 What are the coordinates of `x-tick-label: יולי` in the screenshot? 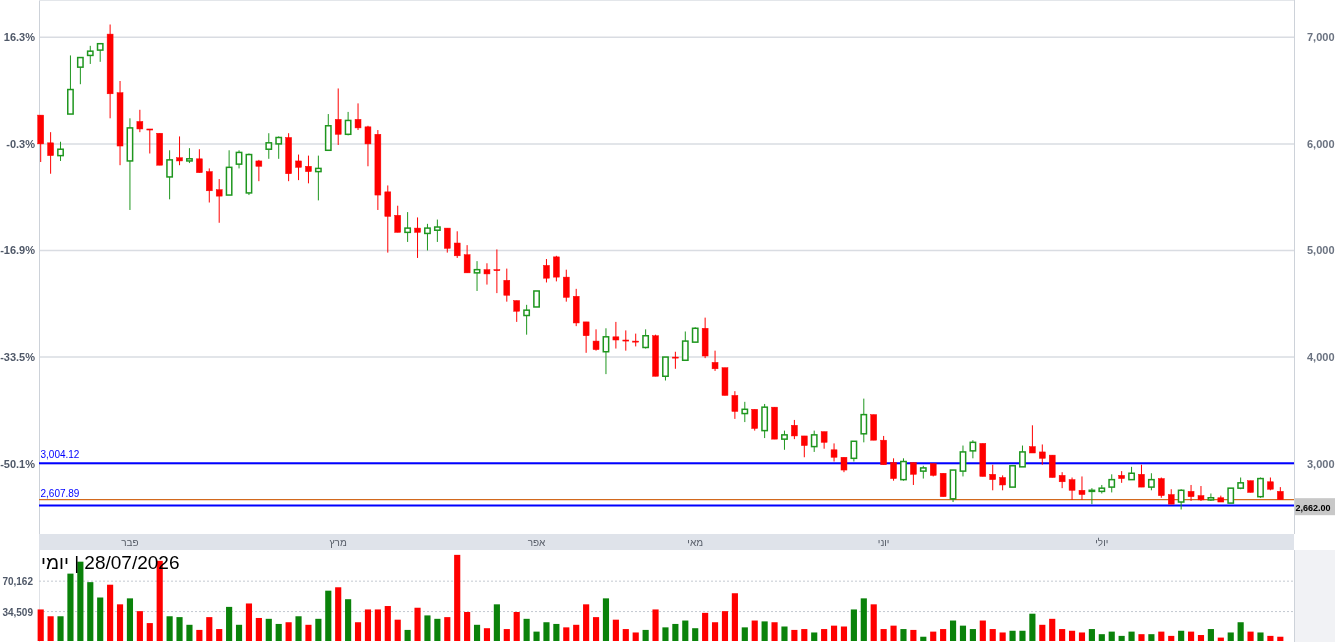 It's located at (1102, 542).